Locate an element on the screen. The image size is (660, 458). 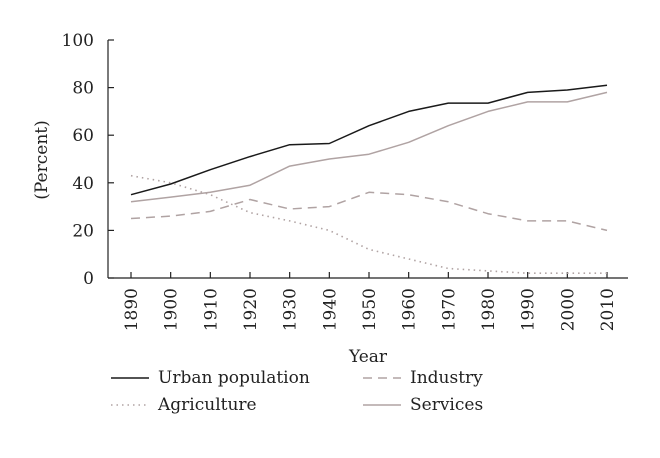
x-tick-label: 1960 is located at coordinates (410, 309).